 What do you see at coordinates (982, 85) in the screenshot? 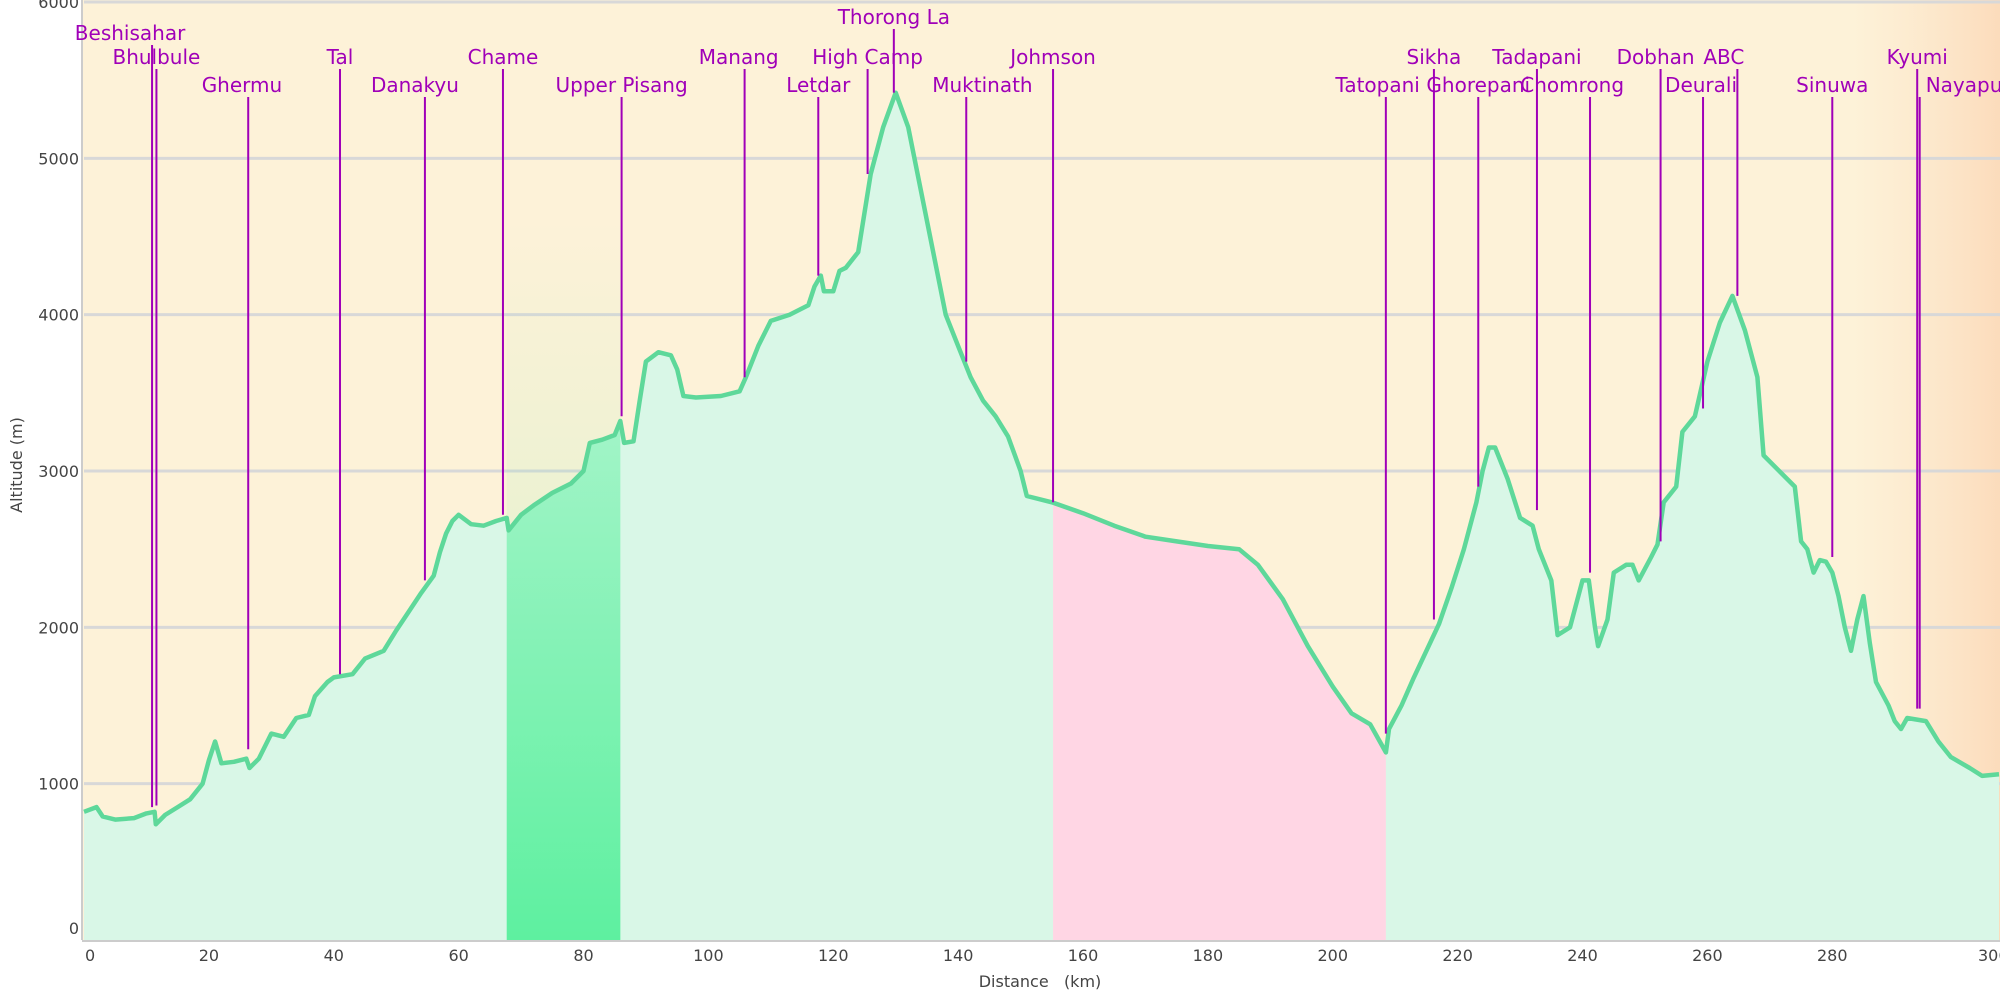
I see `waypoint-label: Muktinath` at bounding box center [982, 85].